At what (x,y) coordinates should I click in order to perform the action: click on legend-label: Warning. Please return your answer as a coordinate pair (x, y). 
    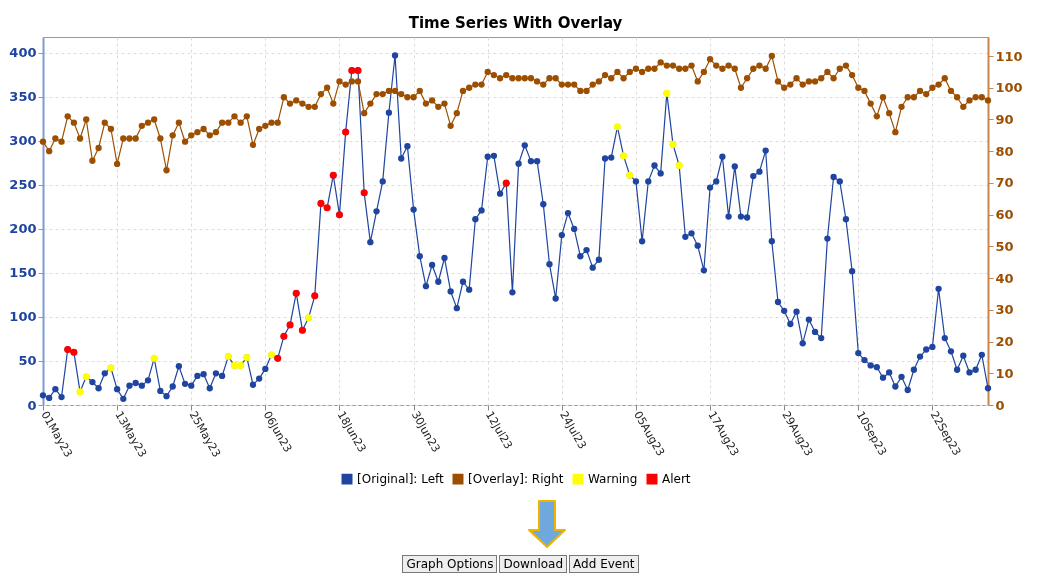
    Looking at the image, I should click on (613, 479).